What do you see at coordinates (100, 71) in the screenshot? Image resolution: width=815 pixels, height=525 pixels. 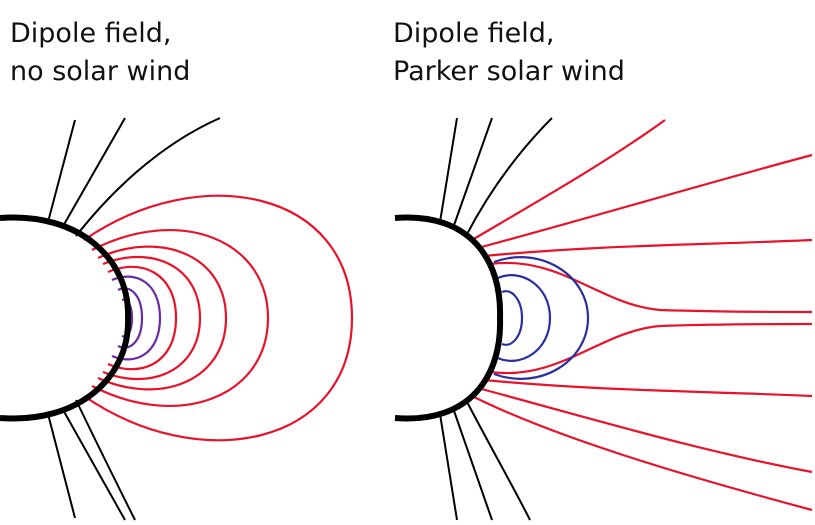 I see `panel-title-line: no solar wind` at bounding box center [100, 71].